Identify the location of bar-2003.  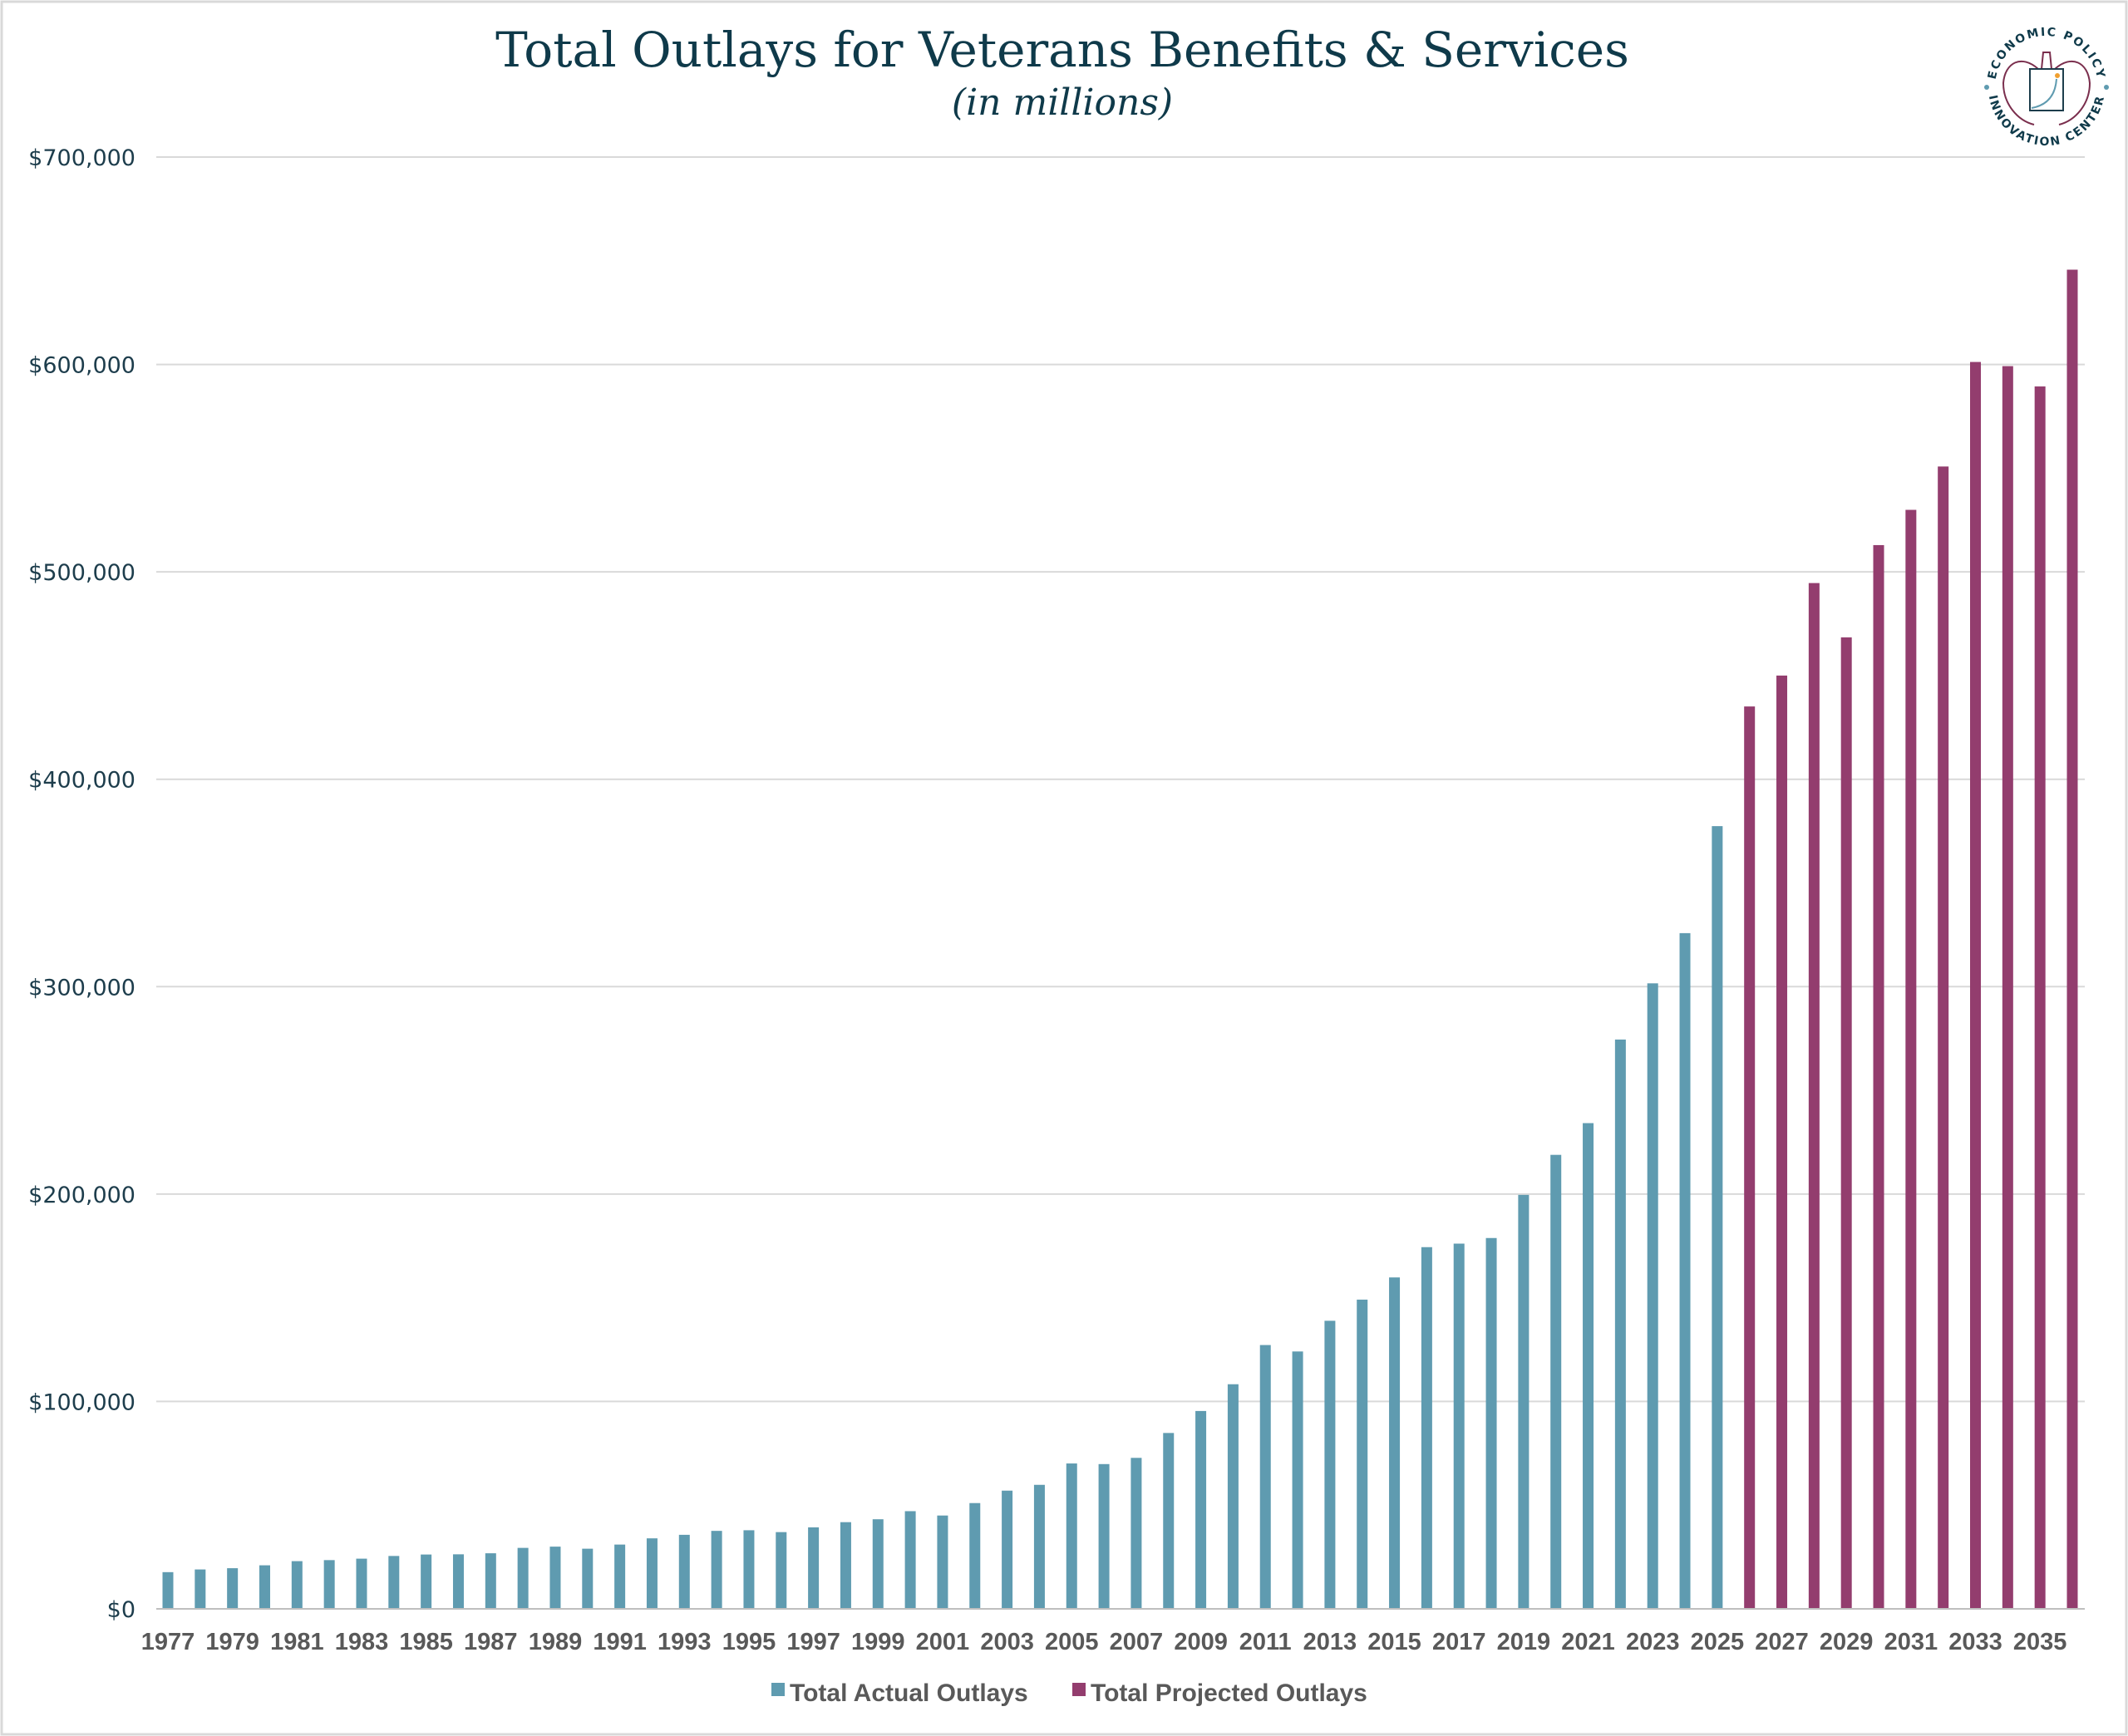
(1008, 1549).